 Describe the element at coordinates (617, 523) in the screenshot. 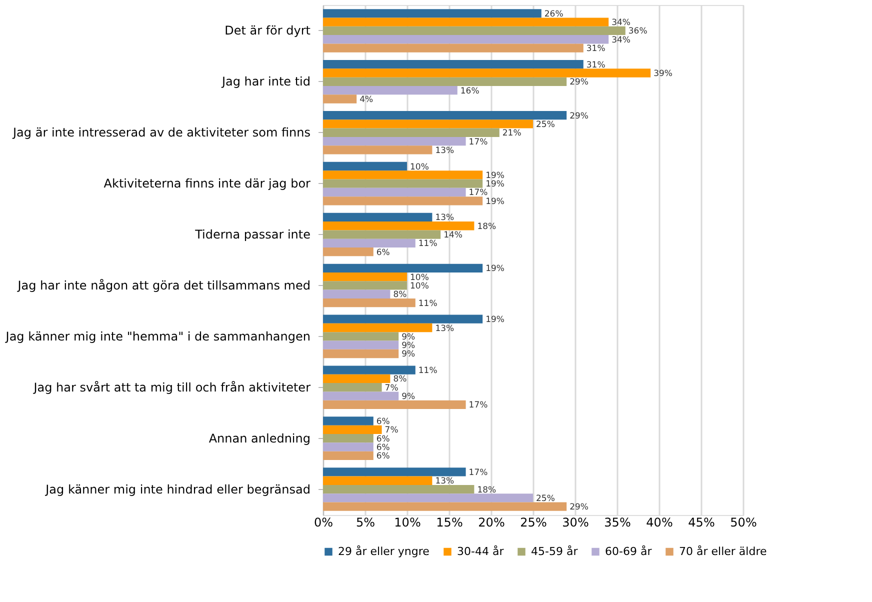

I see `x-tick-label: 35%` at that location.